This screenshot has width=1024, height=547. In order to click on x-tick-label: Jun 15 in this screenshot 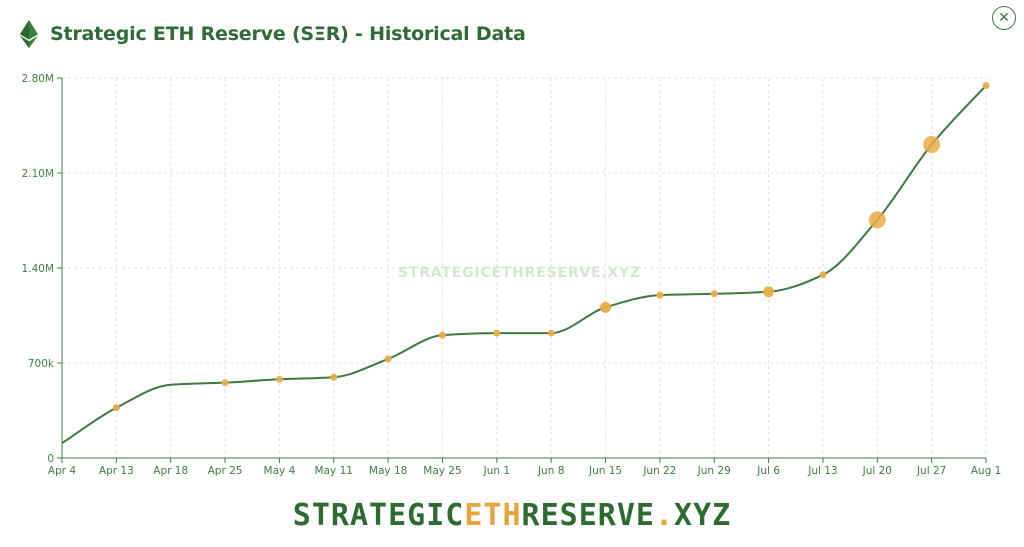, I will do `click(605, 471)`.